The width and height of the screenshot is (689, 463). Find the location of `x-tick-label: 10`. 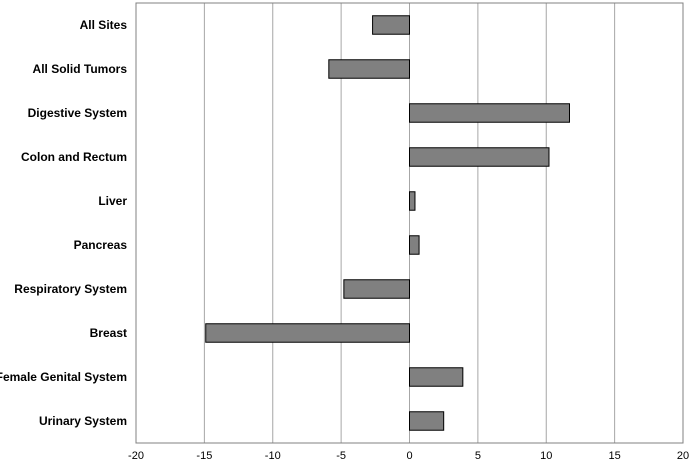

x-tick-label: 10 is located at coordinates (546, 456).